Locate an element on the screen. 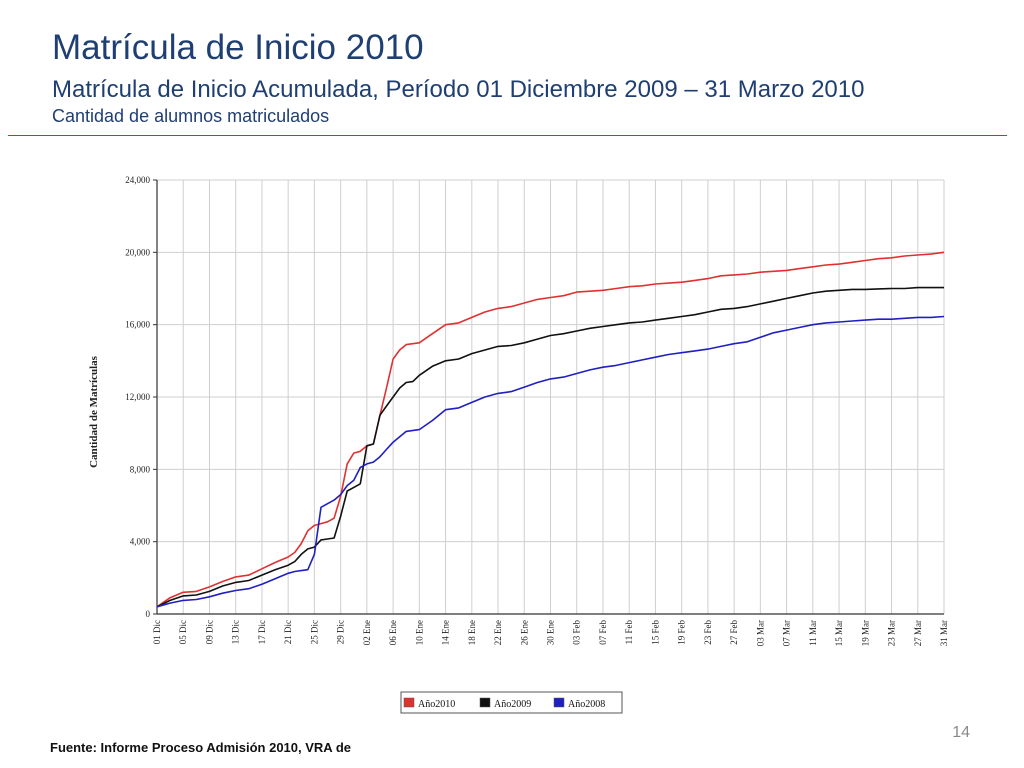  y-tick-label: 12,000 is located at coordinates (137, 397).